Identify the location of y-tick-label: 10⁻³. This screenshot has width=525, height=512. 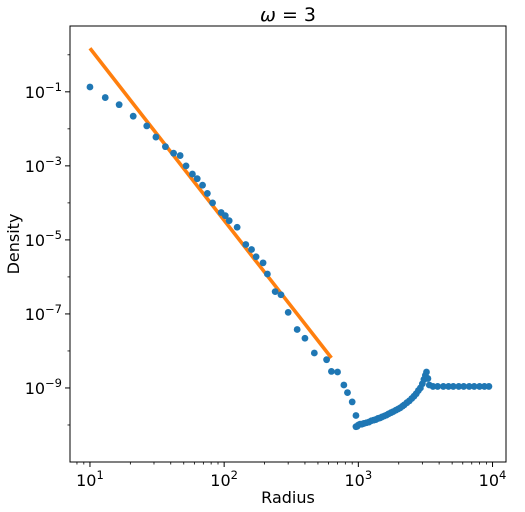
(43, 165).